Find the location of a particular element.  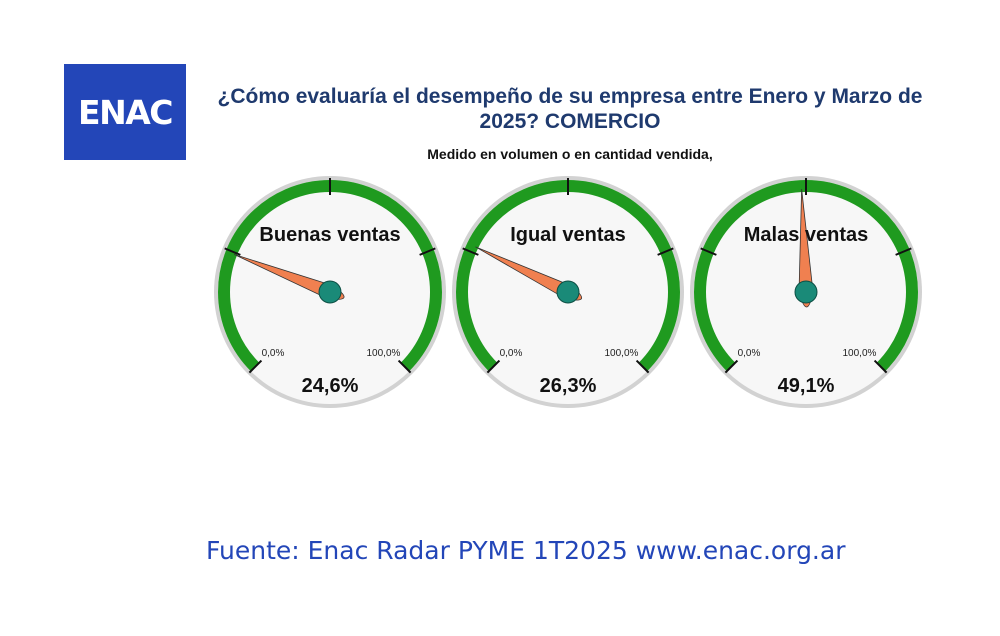

logo-text: ENAC is located at coordinates (125, 112).